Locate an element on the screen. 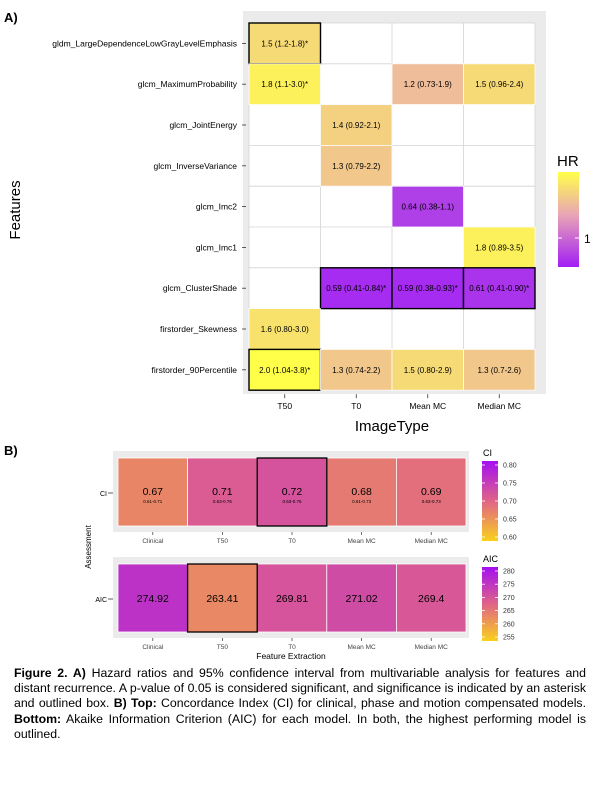 This screenshot has width=600, height=800. row-label: gldm_LargeDependenceLowGrayLevelEmphasis is located at coordinates (144, 43).